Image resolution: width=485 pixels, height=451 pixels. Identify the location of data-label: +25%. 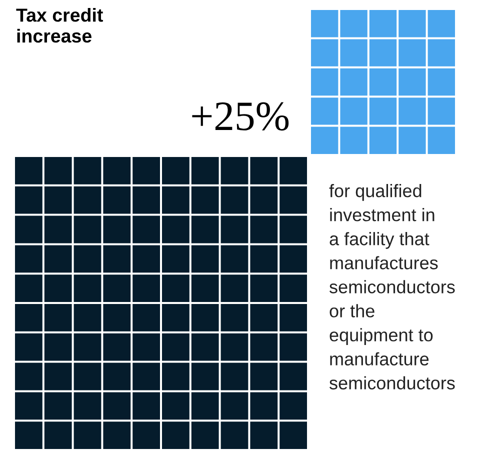
(240, 116).